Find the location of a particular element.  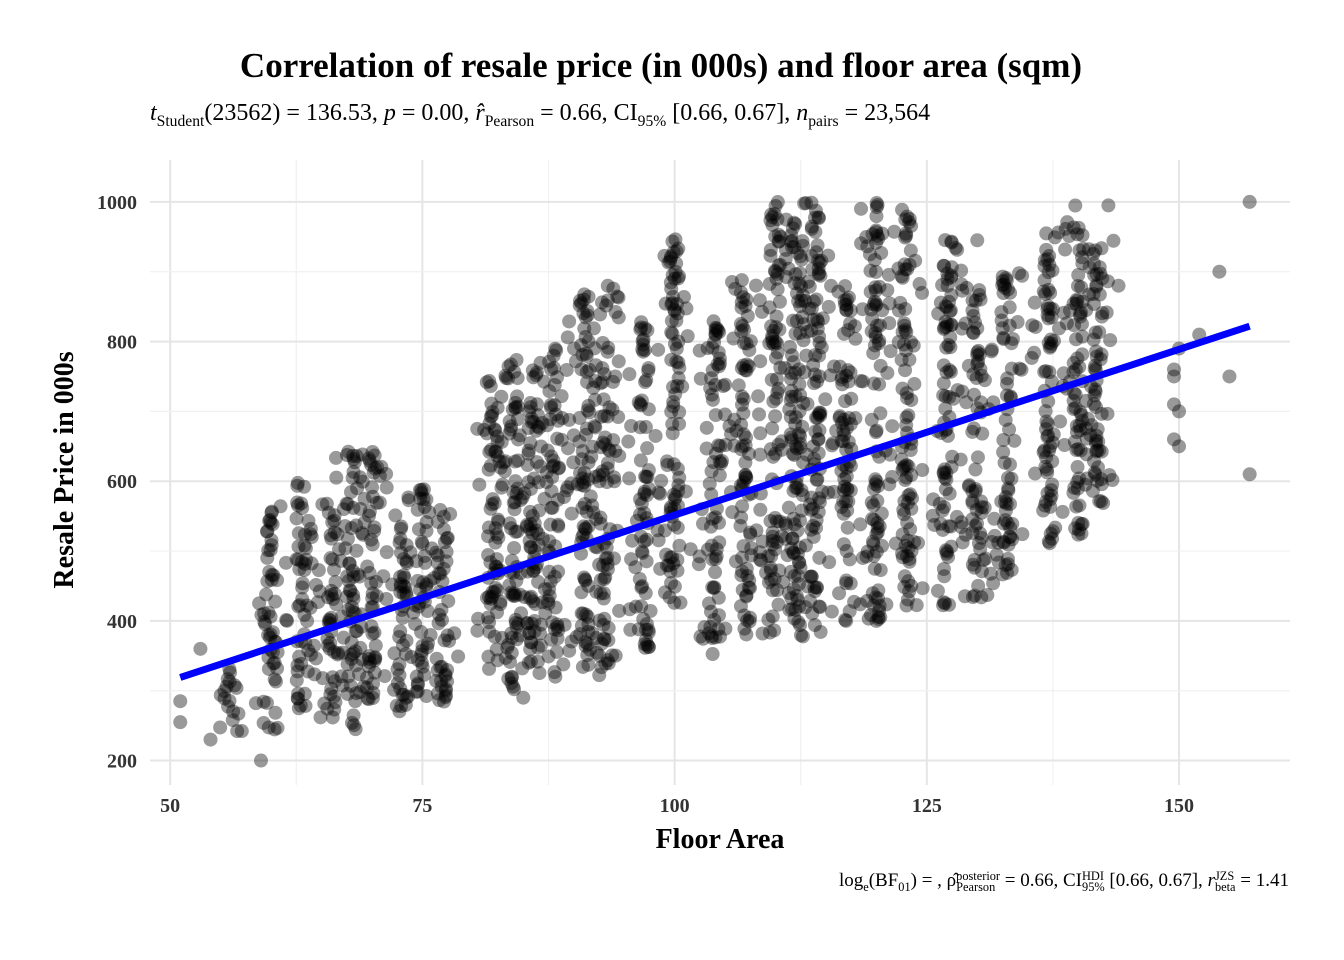

n-sub: pairs is located at coordinates (823, 121).